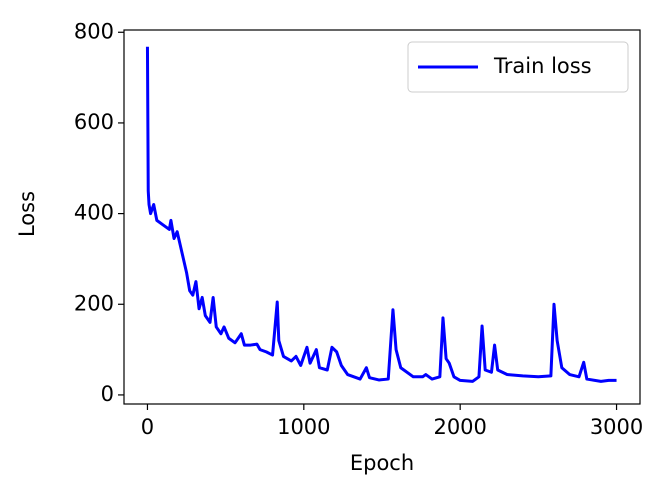 Image resolution: width=666 pixels, height=504 pixels. I want to click on y-tick-label: 200, so click(94, 303).